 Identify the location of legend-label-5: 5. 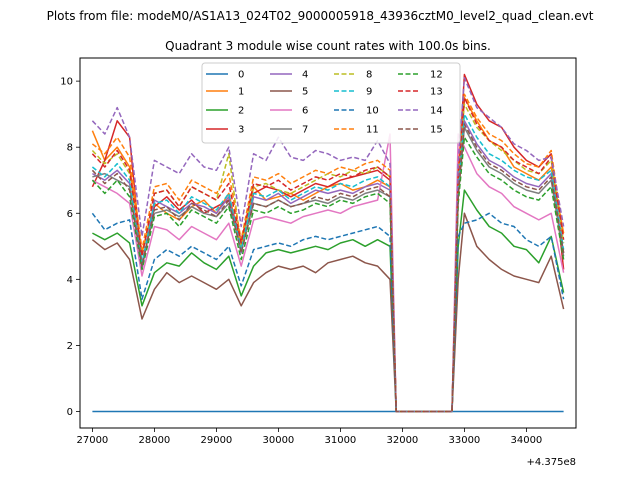
(305, 92).